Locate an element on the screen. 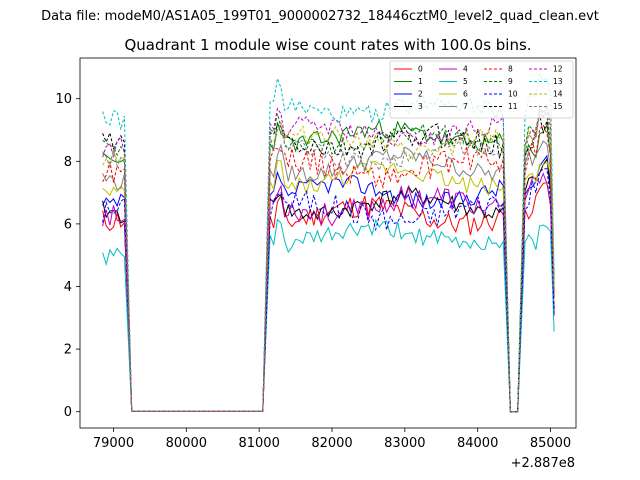 The width and height of the screenshot is (640, 480). y-axis: 0 2 4 6 8 10 is located at coordinates (67, 256).